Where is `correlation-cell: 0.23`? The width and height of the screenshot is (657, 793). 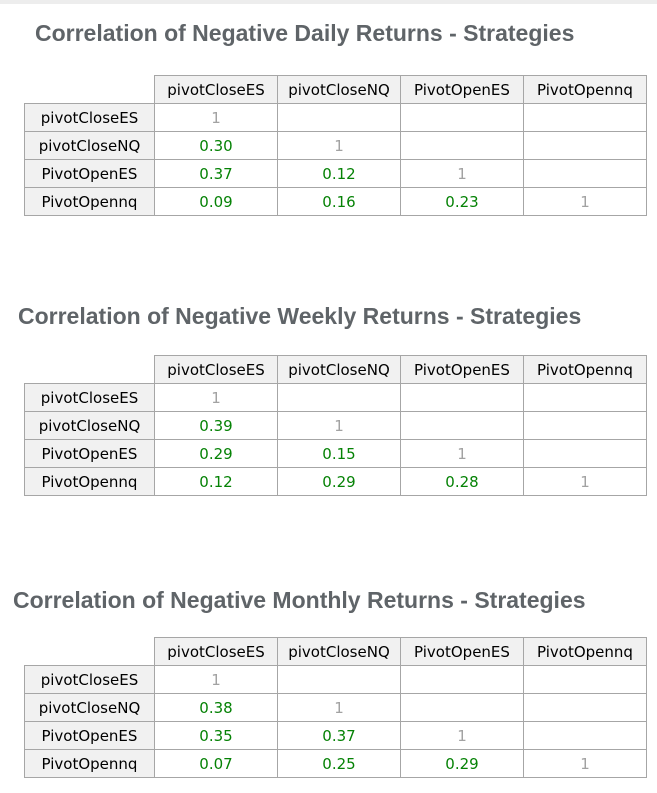
correlation-cell: 0.23 is located at coordinates (462, 201).